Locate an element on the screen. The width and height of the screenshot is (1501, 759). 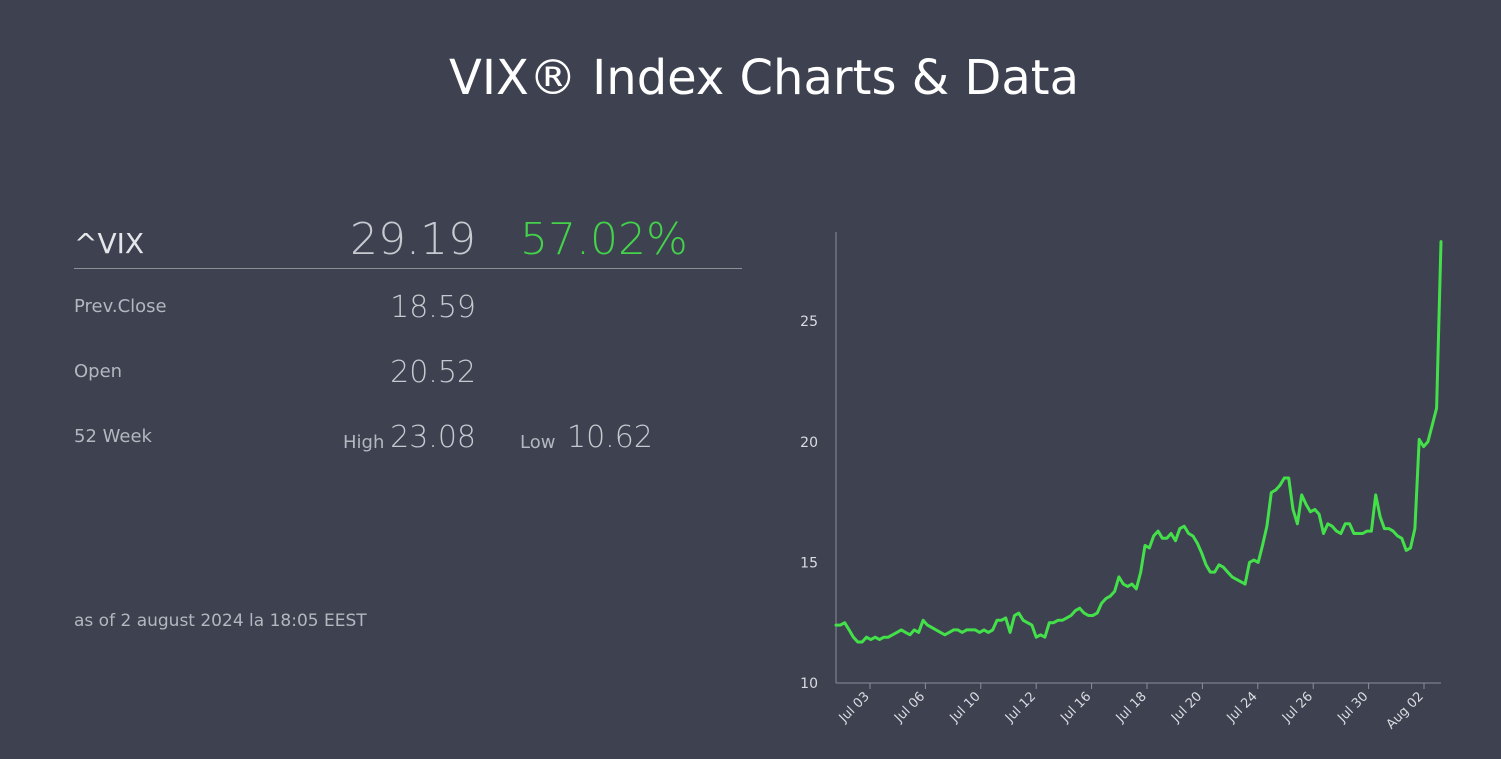
x-tick-label: Jul 24 is located at coordinates (1242, 707).